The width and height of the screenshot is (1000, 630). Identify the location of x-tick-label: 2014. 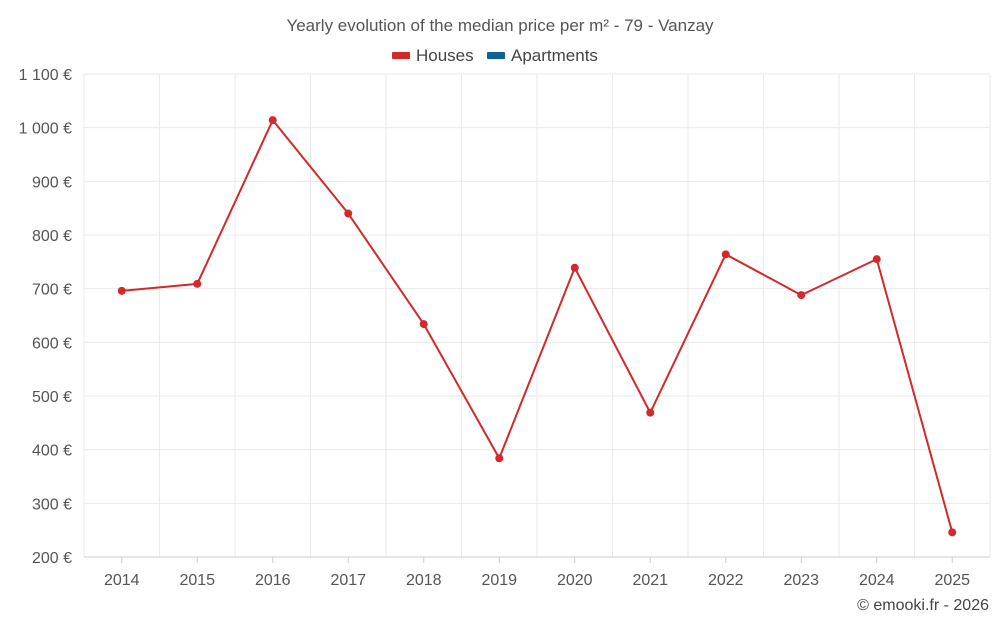
(122, 580).